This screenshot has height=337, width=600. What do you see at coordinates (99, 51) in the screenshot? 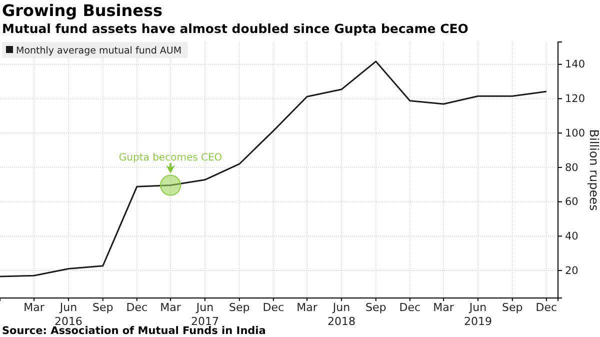
I see `legend-label: Monthly average mutual fund AUM` at bounding box center [99, 51].